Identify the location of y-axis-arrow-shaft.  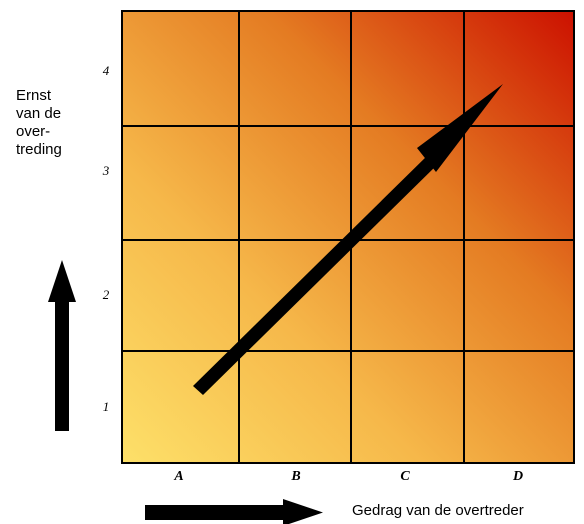
(62, 365).